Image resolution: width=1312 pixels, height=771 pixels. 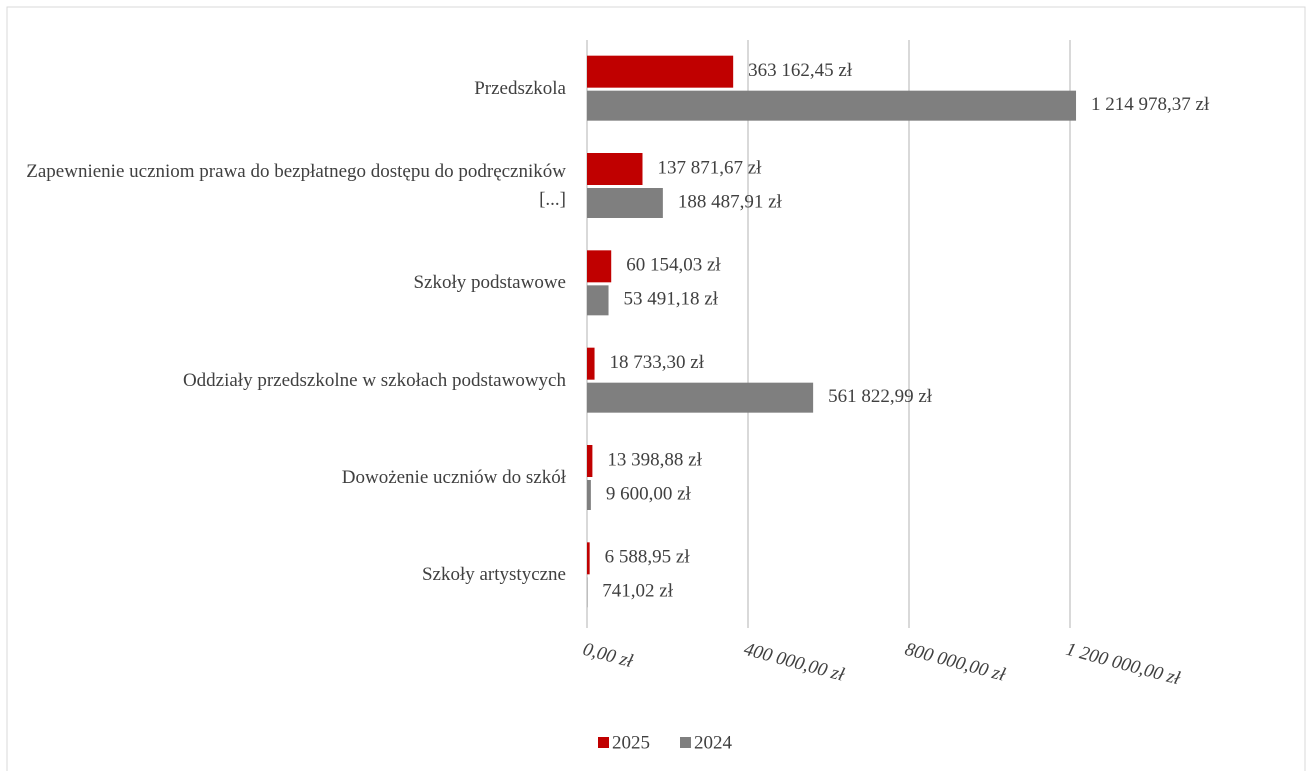 I want to click on data-label: 188 487,91 zł, so click(x=730, y=201).